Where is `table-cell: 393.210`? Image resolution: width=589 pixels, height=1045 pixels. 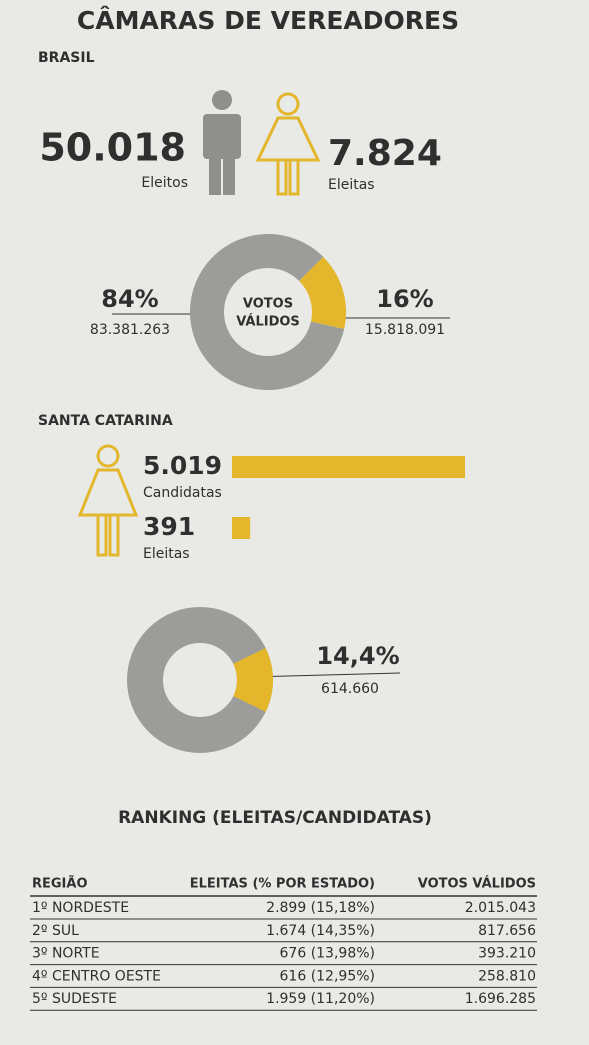 table-cell: 393.210 is located at coordinates (507, 954).